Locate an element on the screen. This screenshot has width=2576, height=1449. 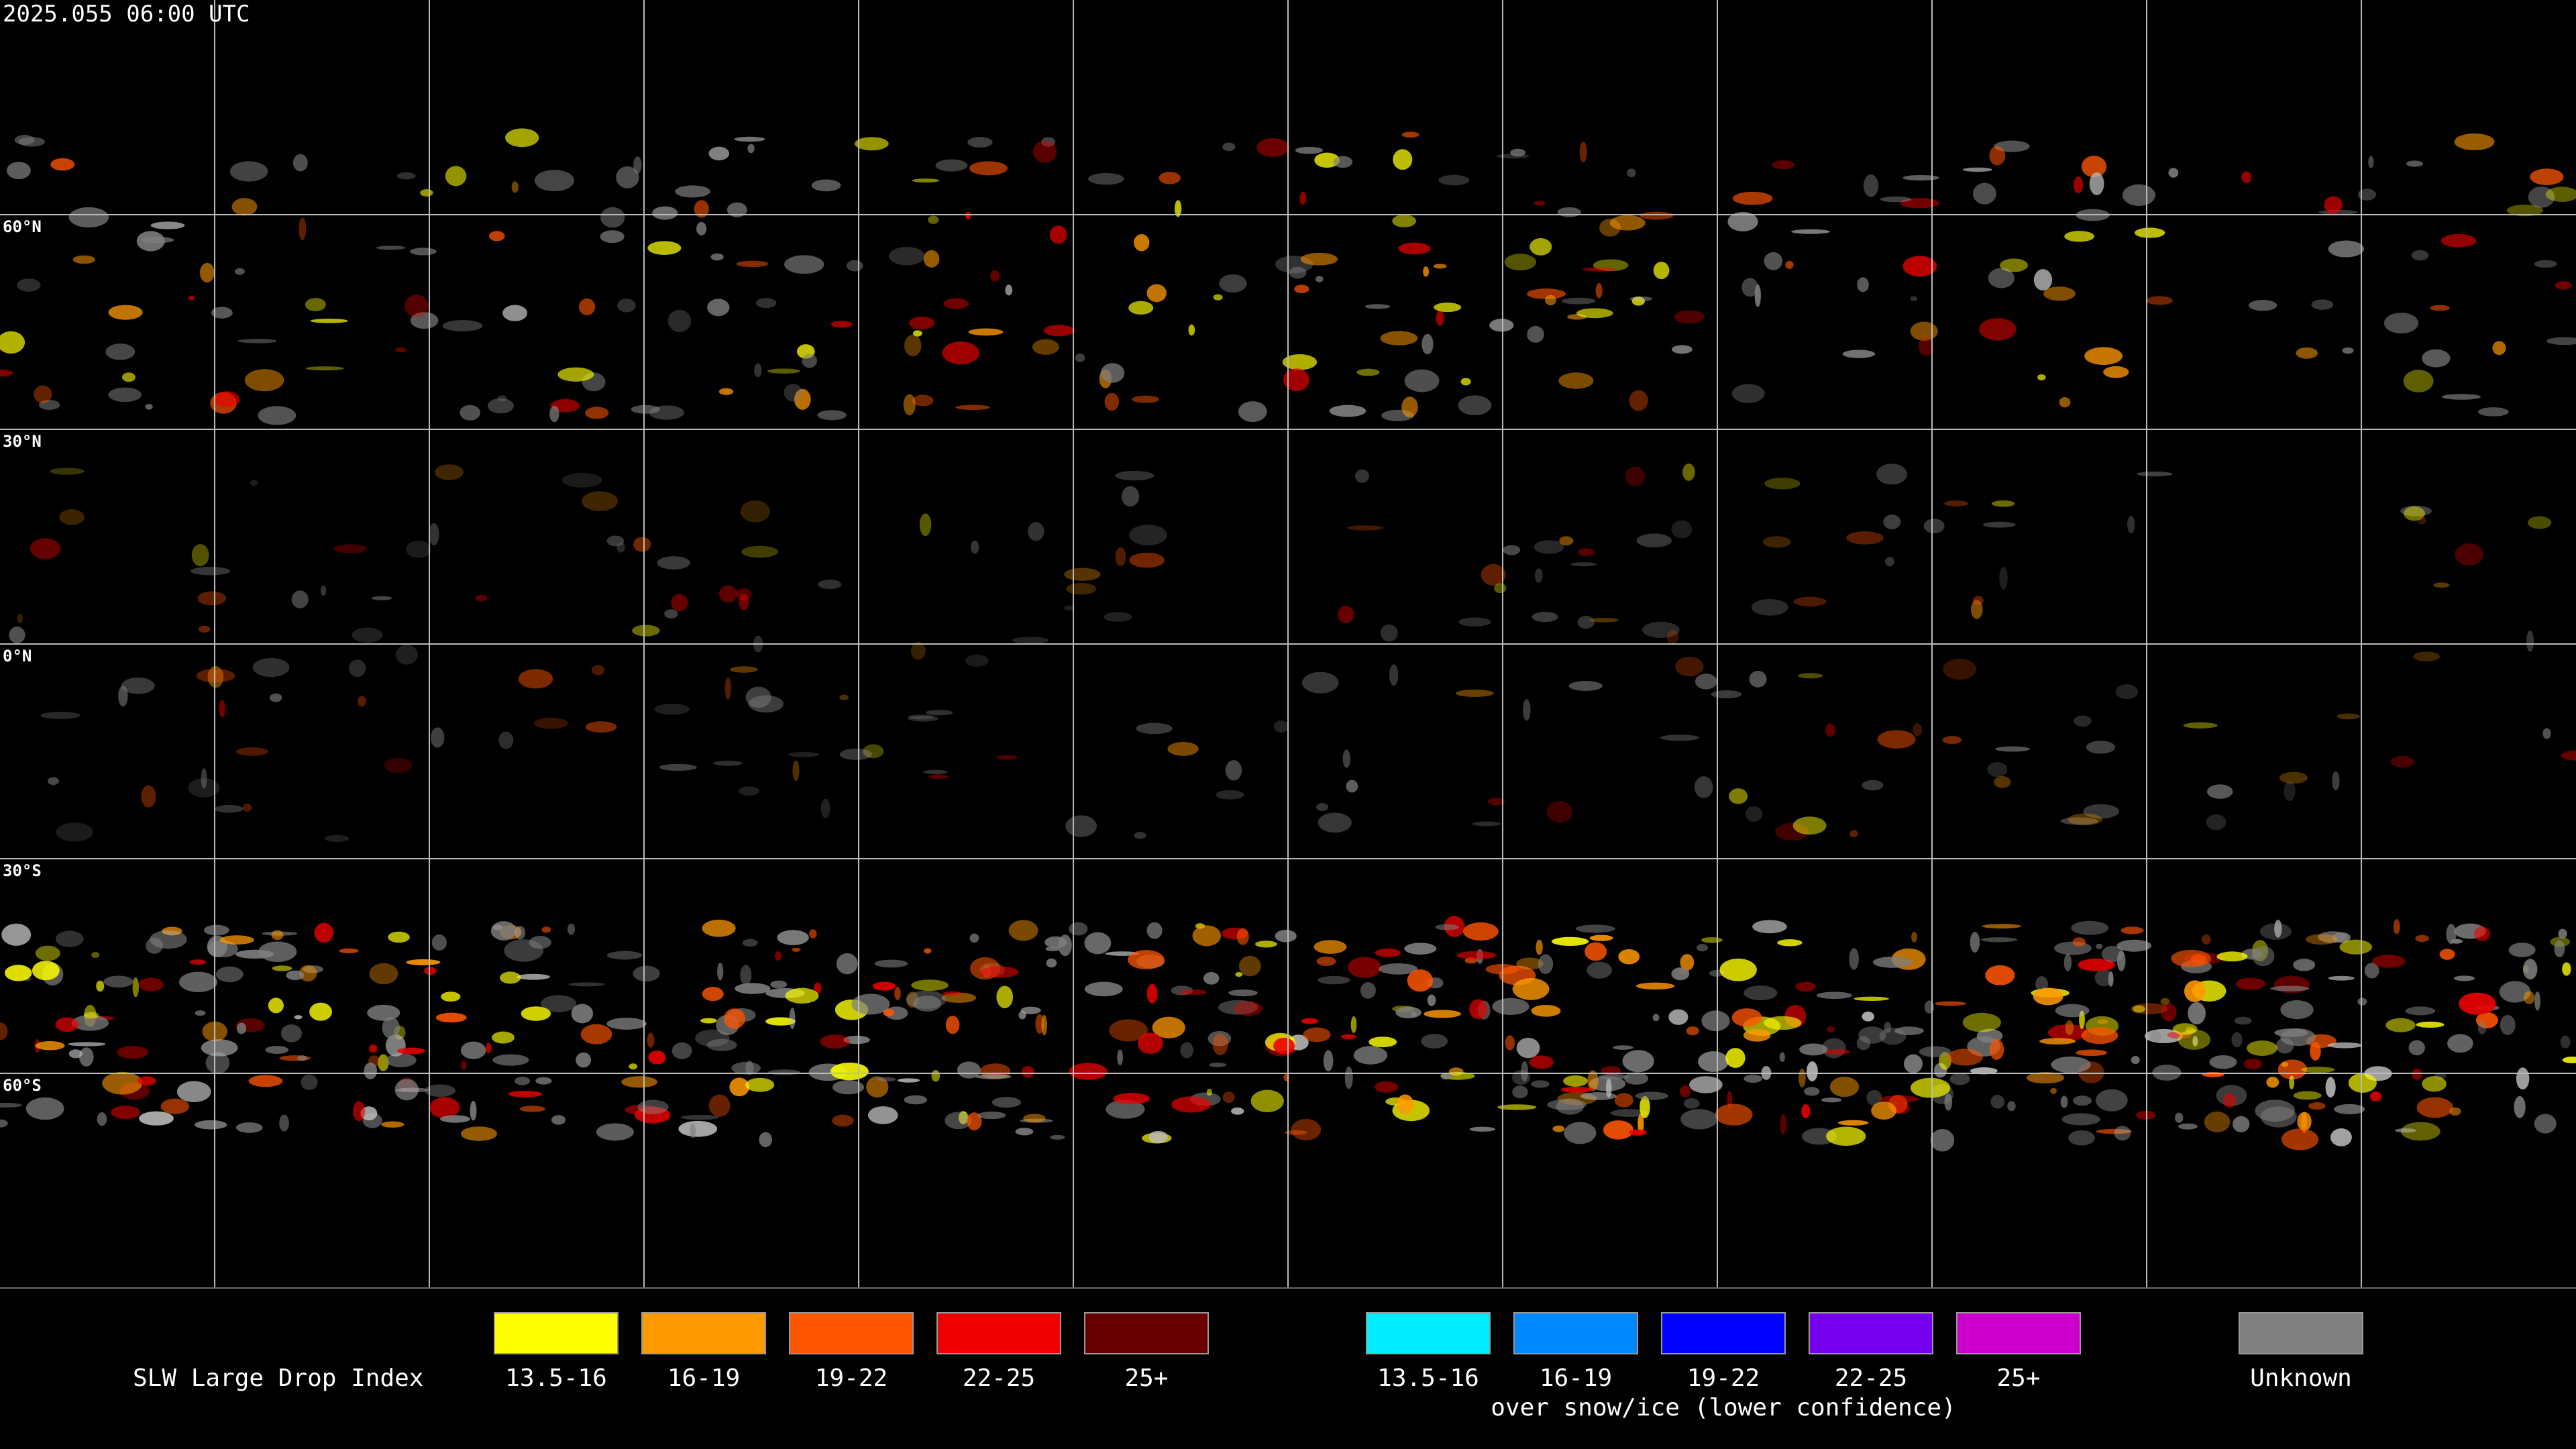
legend-swatch is located at coordinates (703, 1333).